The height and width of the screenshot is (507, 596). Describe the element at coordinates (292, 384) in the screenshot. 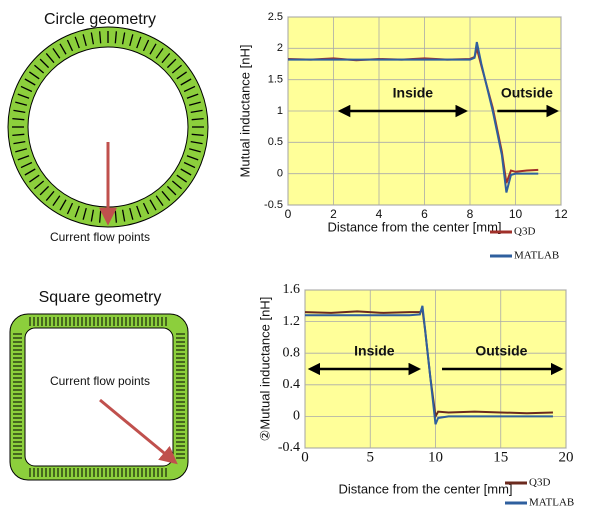

I see `y-tick-label: 0.4` at that location.